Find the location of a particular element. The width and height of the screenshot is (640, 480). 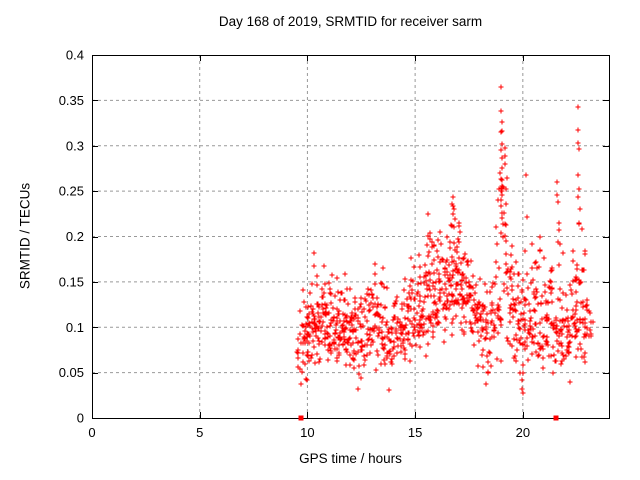

tick-label: 0.25 is located at coordinates (71, 191).